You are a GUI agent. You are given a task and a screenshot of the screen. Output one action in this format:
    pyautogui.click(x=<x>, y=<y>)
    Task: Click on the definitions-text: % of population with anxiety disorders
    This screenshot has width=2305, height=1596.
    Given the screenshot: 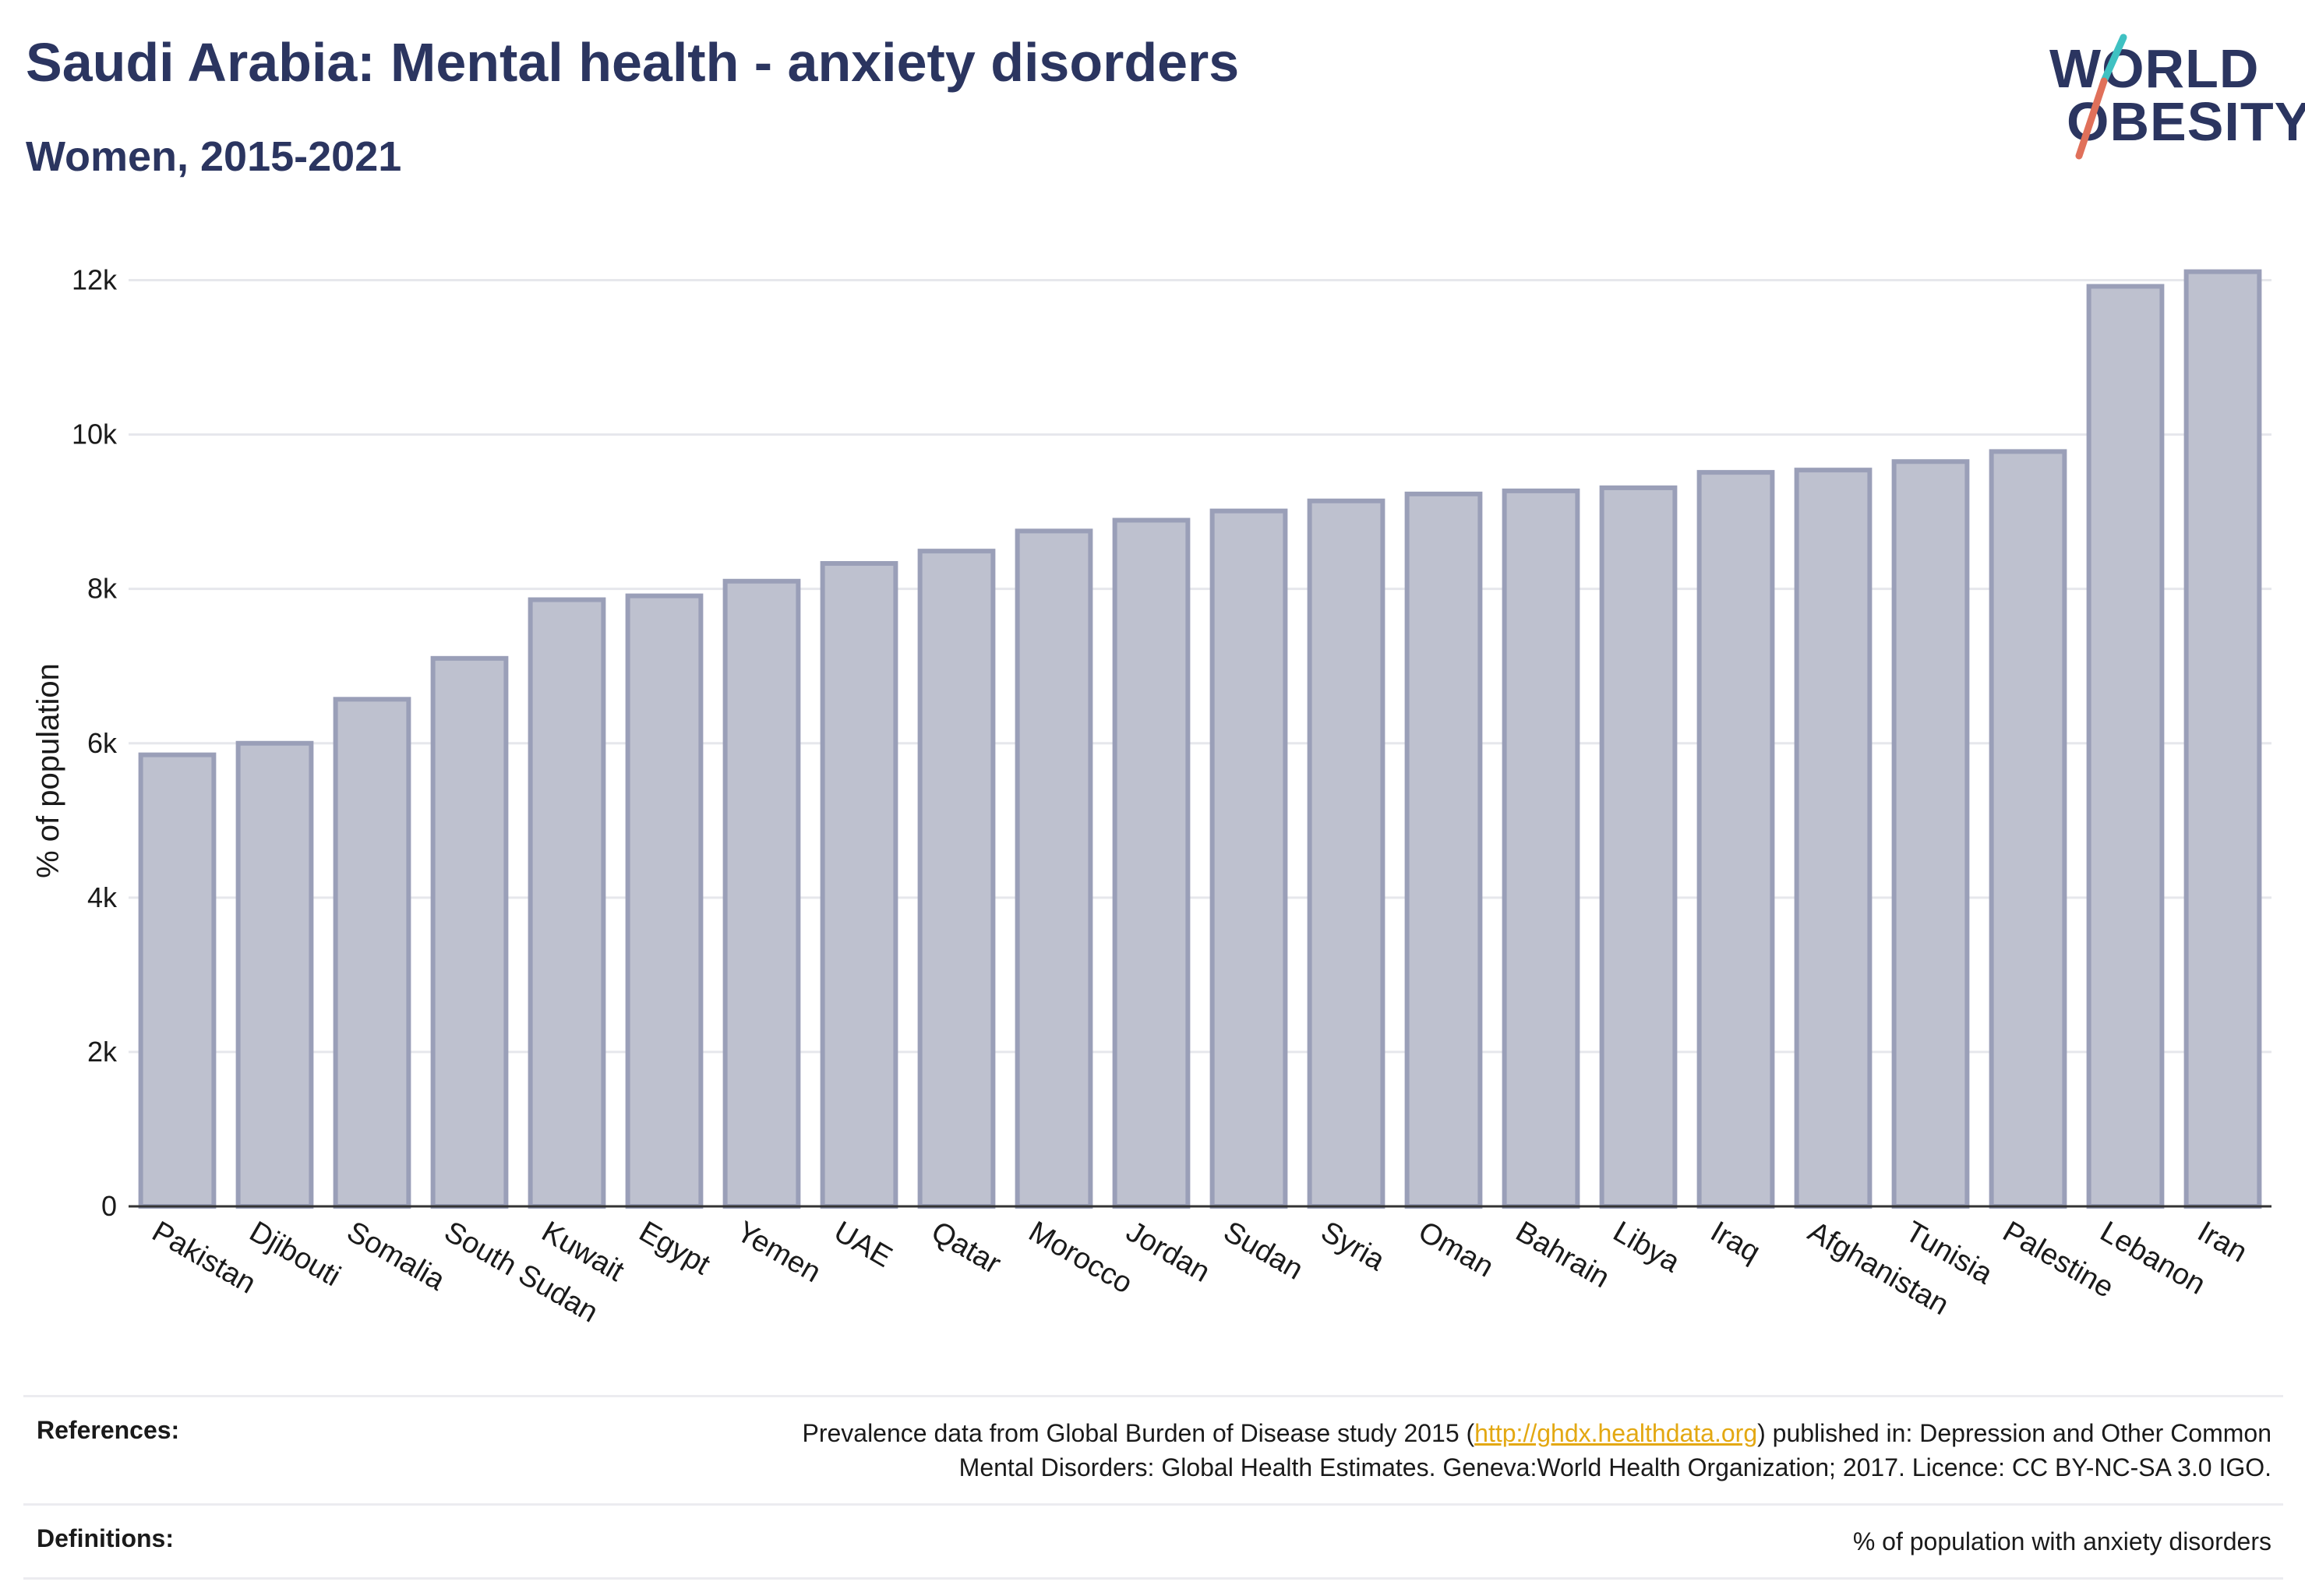 What is the action you would take?
    pyautogui.click(x=2061, y=1541)
    